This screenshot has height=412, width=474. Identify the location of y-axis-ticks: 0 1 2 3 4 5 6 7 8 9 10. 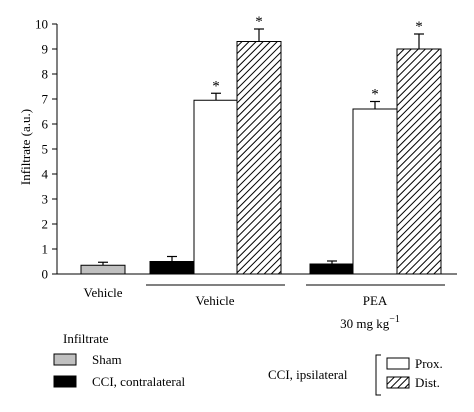
(46, 149).